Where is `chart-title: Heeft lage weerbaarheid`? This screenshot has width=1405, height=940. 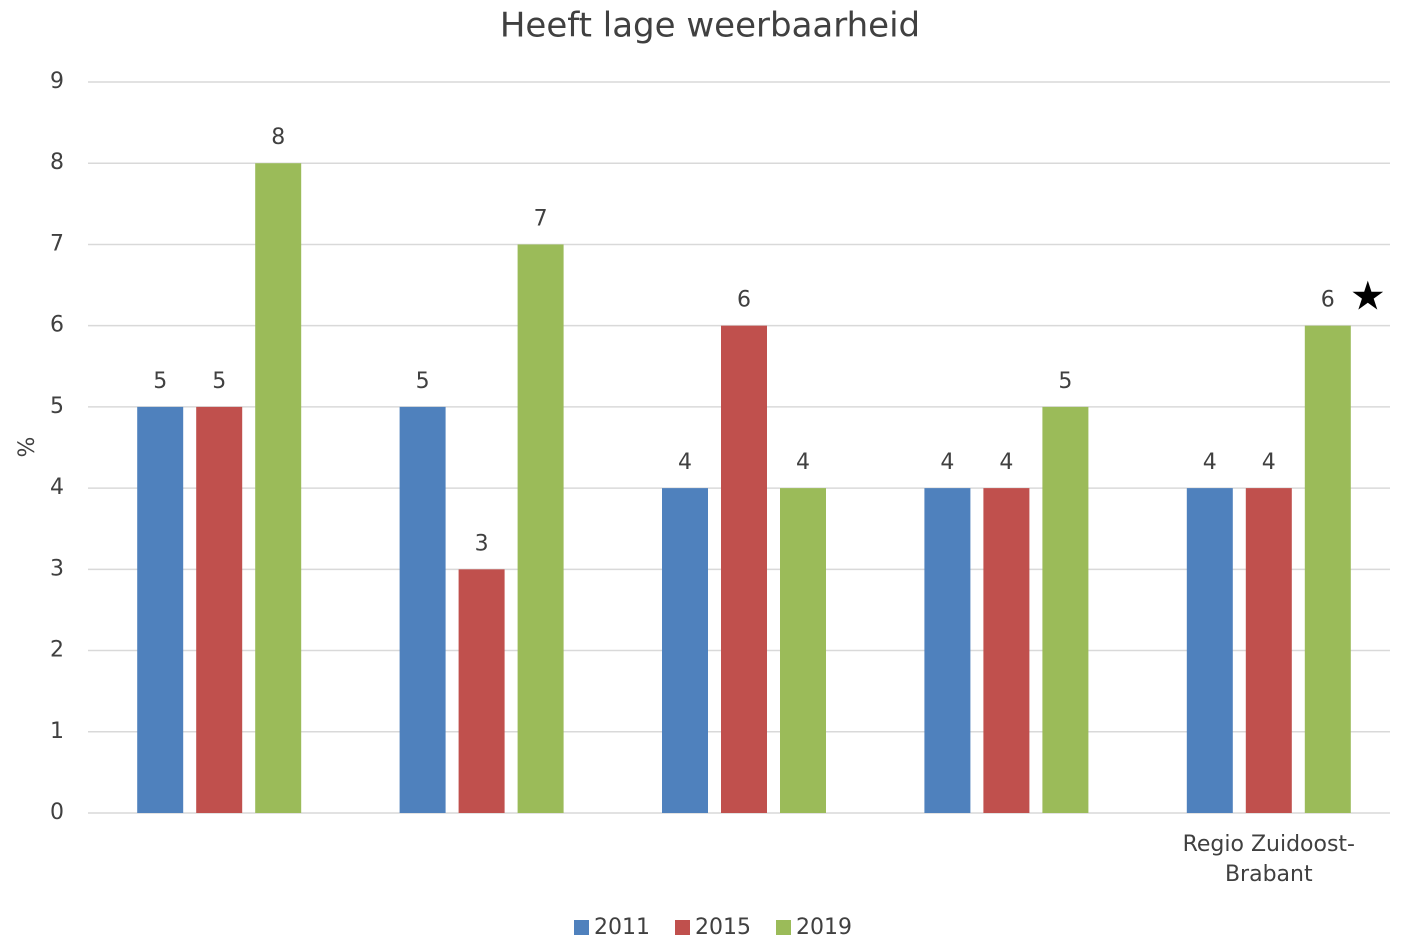 chart-title: Heeft lage weerbaarheid is located at coordinates (710, 26).